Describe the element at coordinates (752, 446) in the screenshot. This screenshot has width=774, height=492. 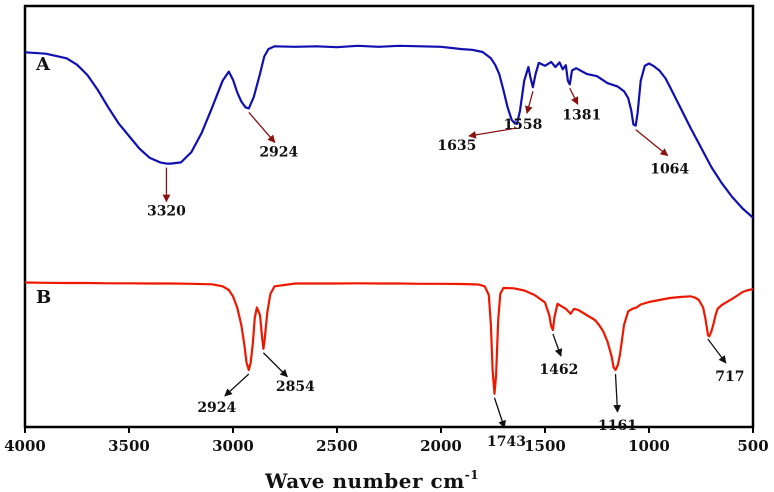
I see `x-tick-label: 500` at that location.